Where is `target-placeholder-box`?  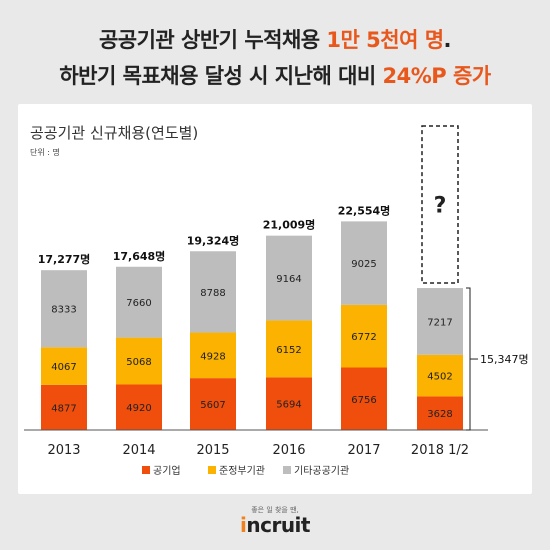
target-placeholder-box is located at coordinates (440, 204).